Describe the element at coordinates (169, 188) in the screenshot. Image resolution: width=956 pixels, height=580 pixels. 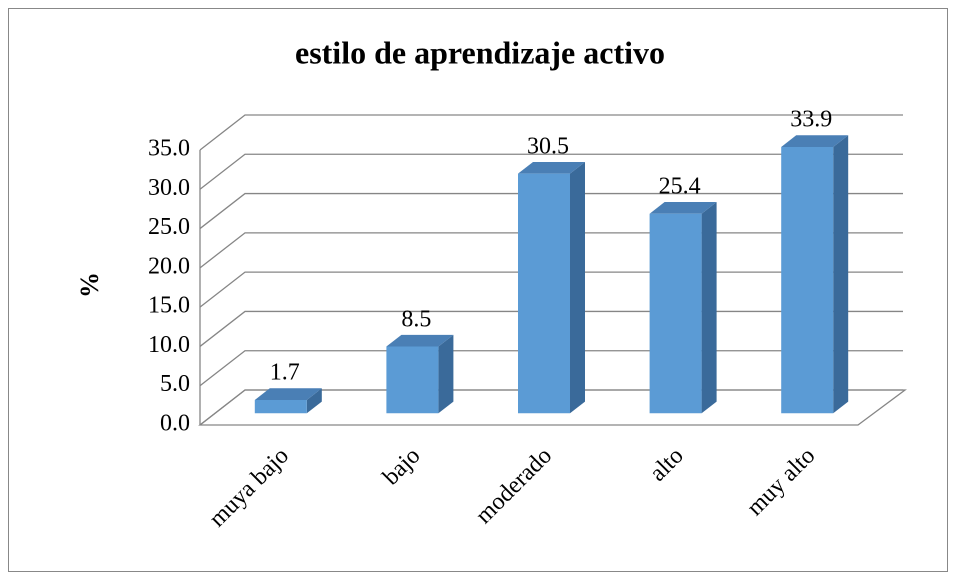
I see `y-tick-label: 30.0` at that location.